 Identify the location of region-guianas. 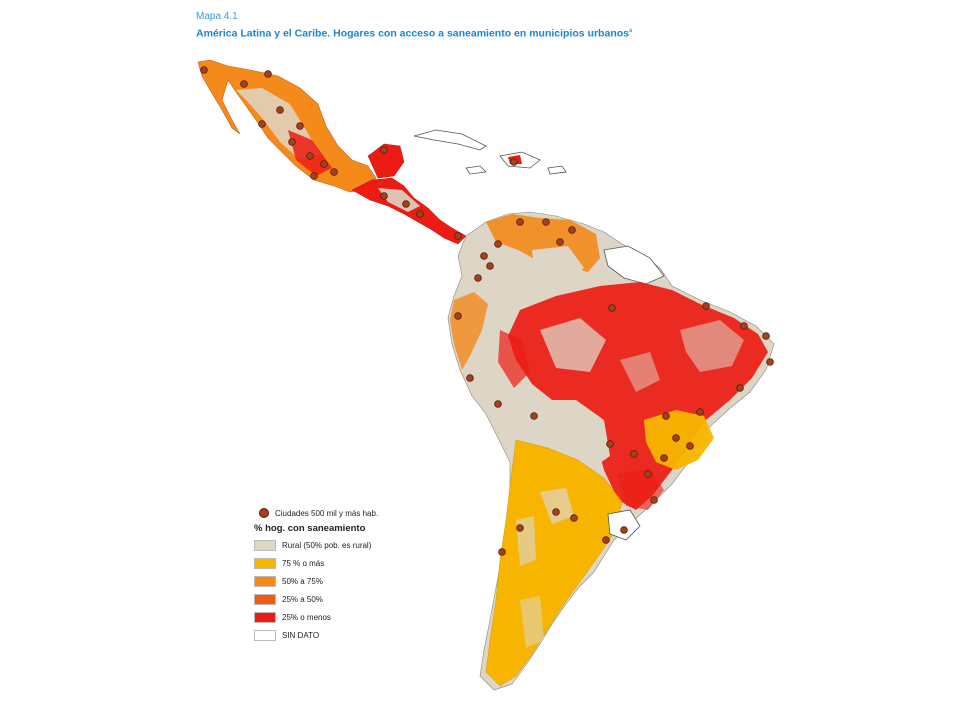
(634, 265).